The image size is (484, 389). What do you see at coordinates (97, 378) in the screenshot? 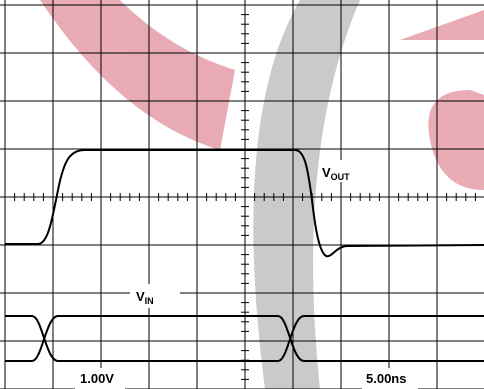
I see `vertical-scale: 1.00V` at bounding box center [97, 378].